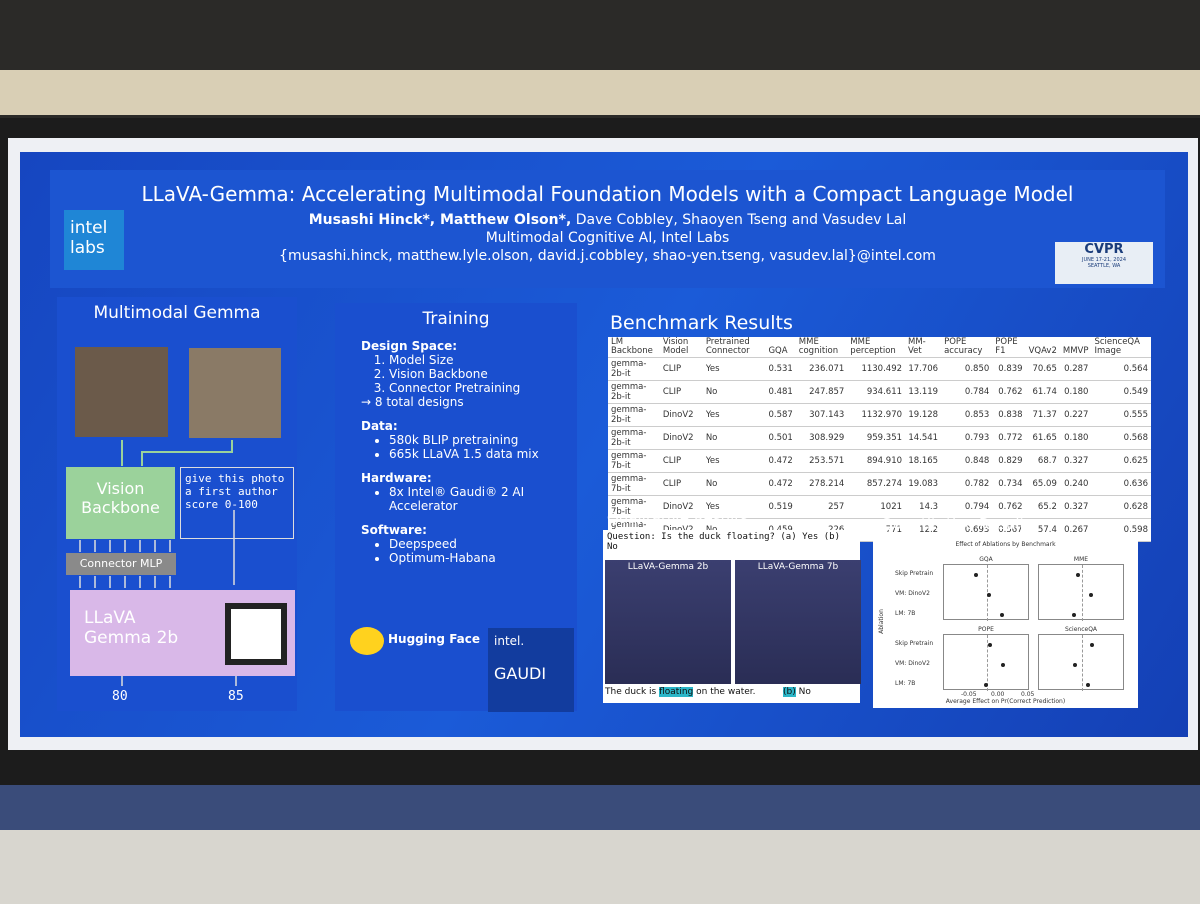  I want to click on panel-title: GQA, so click(986, 559).